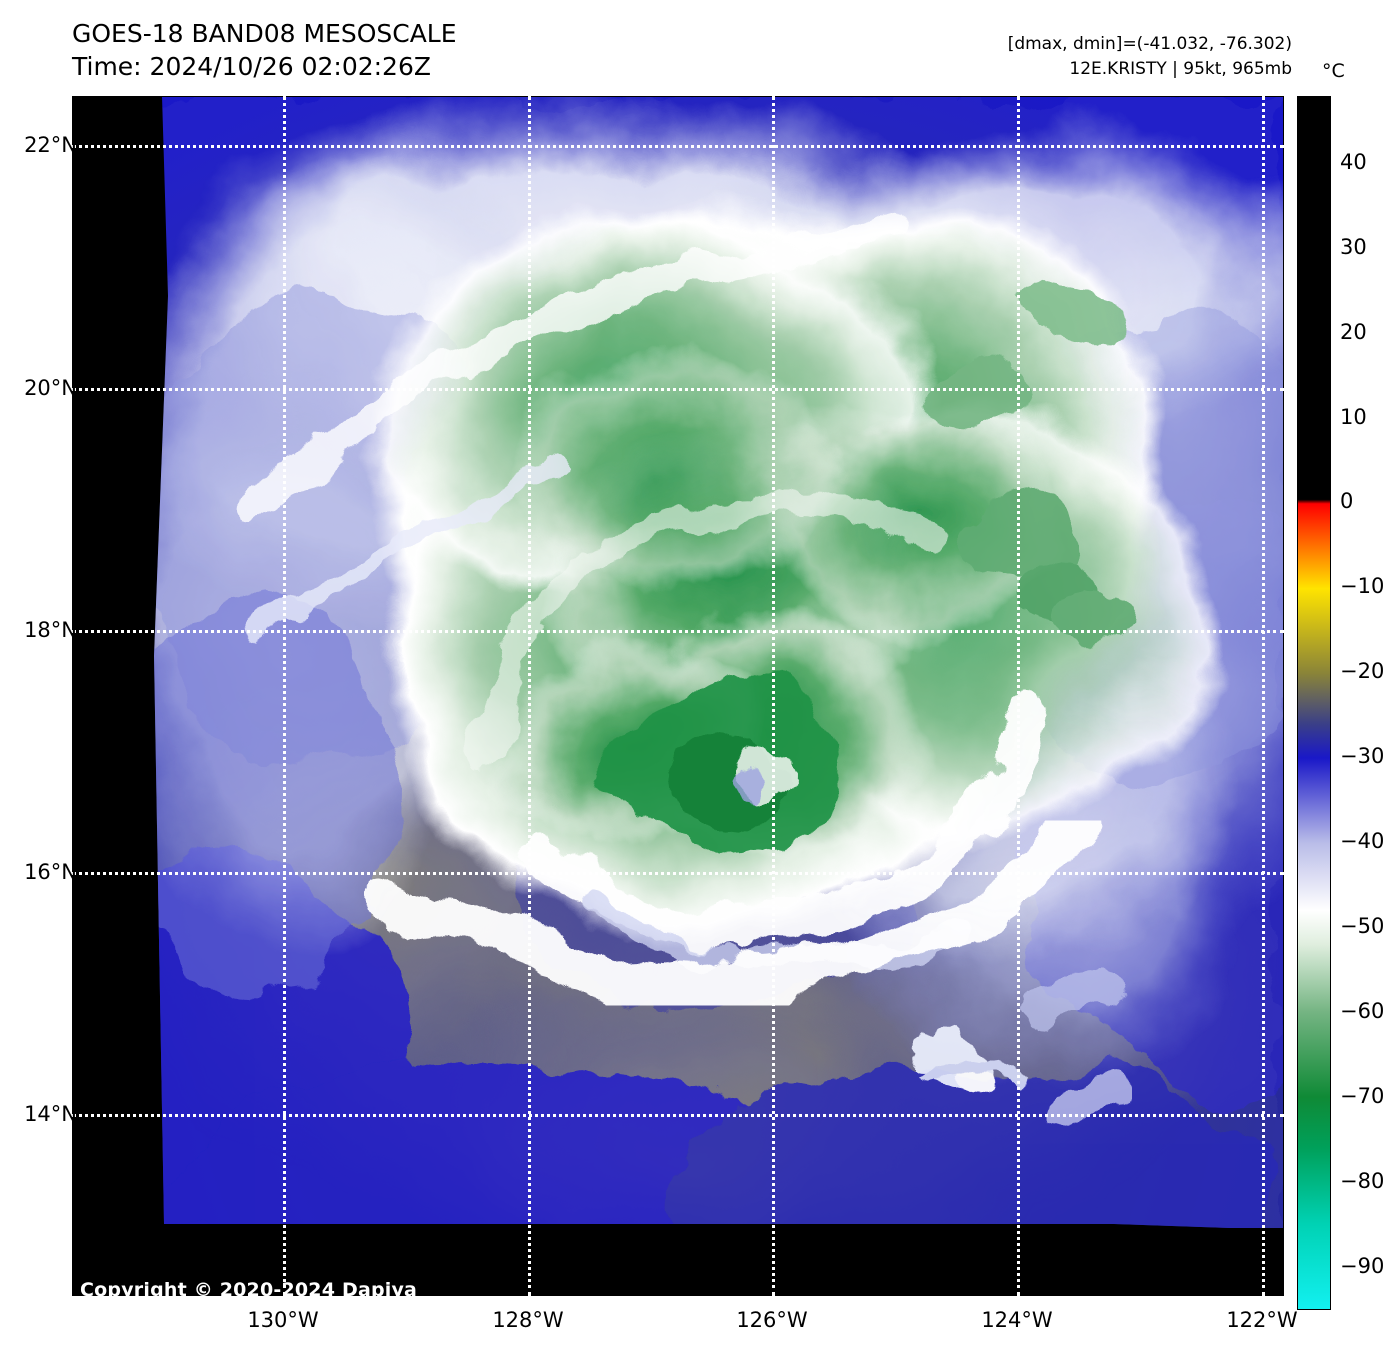 This screenshot has width=1390, height=1359. What do you see at coordinates (1362, 756) in the screenshot?
I see `colorbar-tick-m30: −30` at bounding box center [1362, 756].